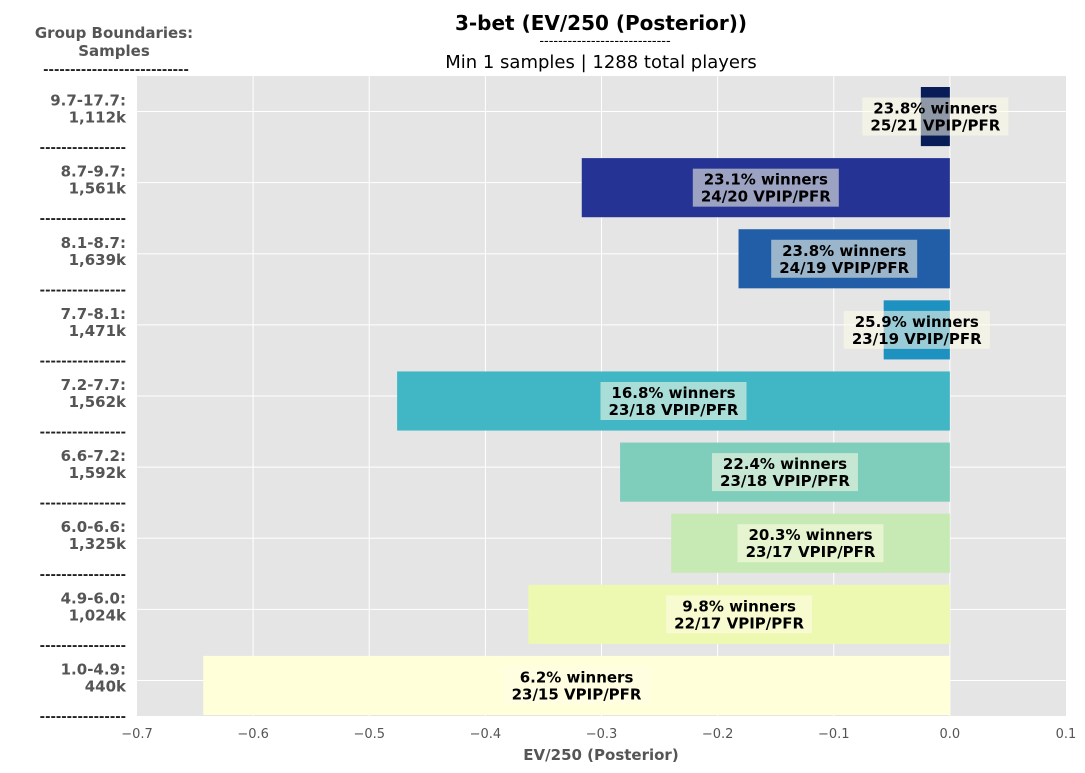 The height and width of the screenshot is (773, 1085). I want to click on group-range-label: 7.7-8.1:, so click(93, 314).